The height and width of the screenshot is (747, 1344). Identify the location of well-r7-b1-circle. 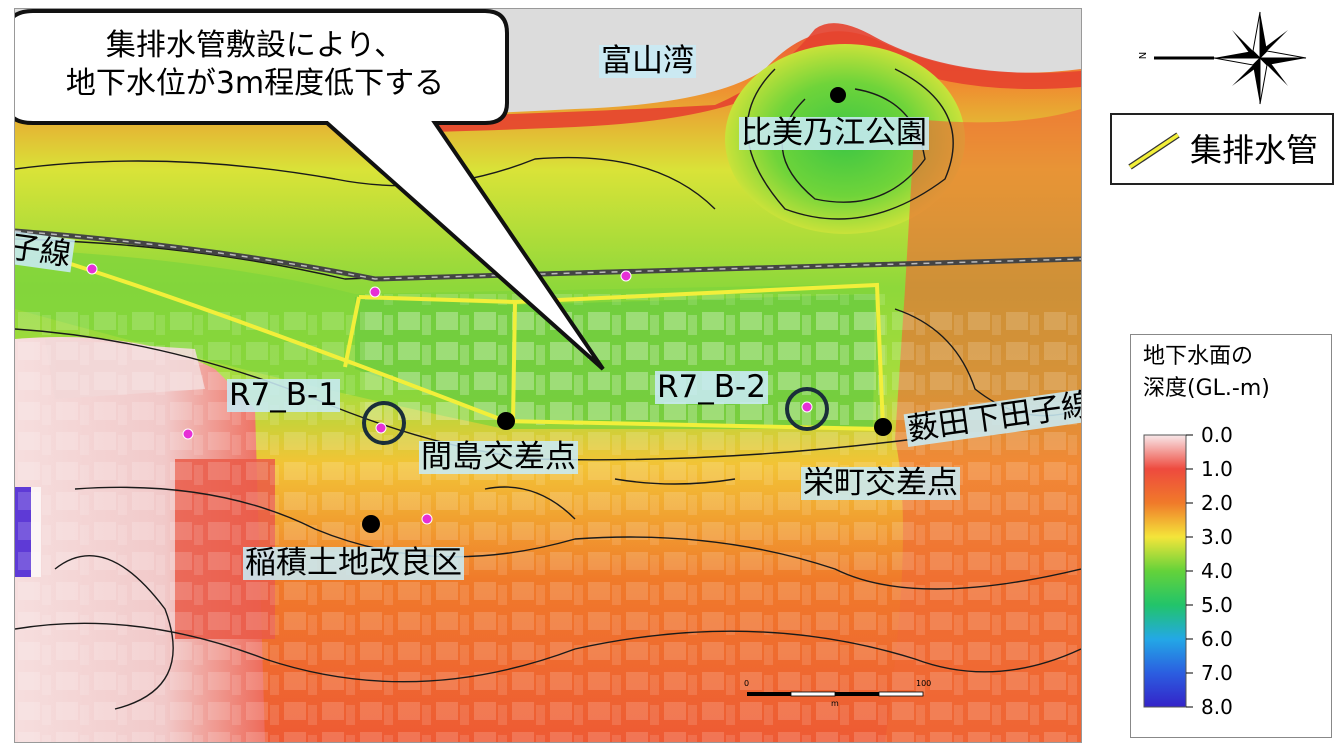
(384, 423).